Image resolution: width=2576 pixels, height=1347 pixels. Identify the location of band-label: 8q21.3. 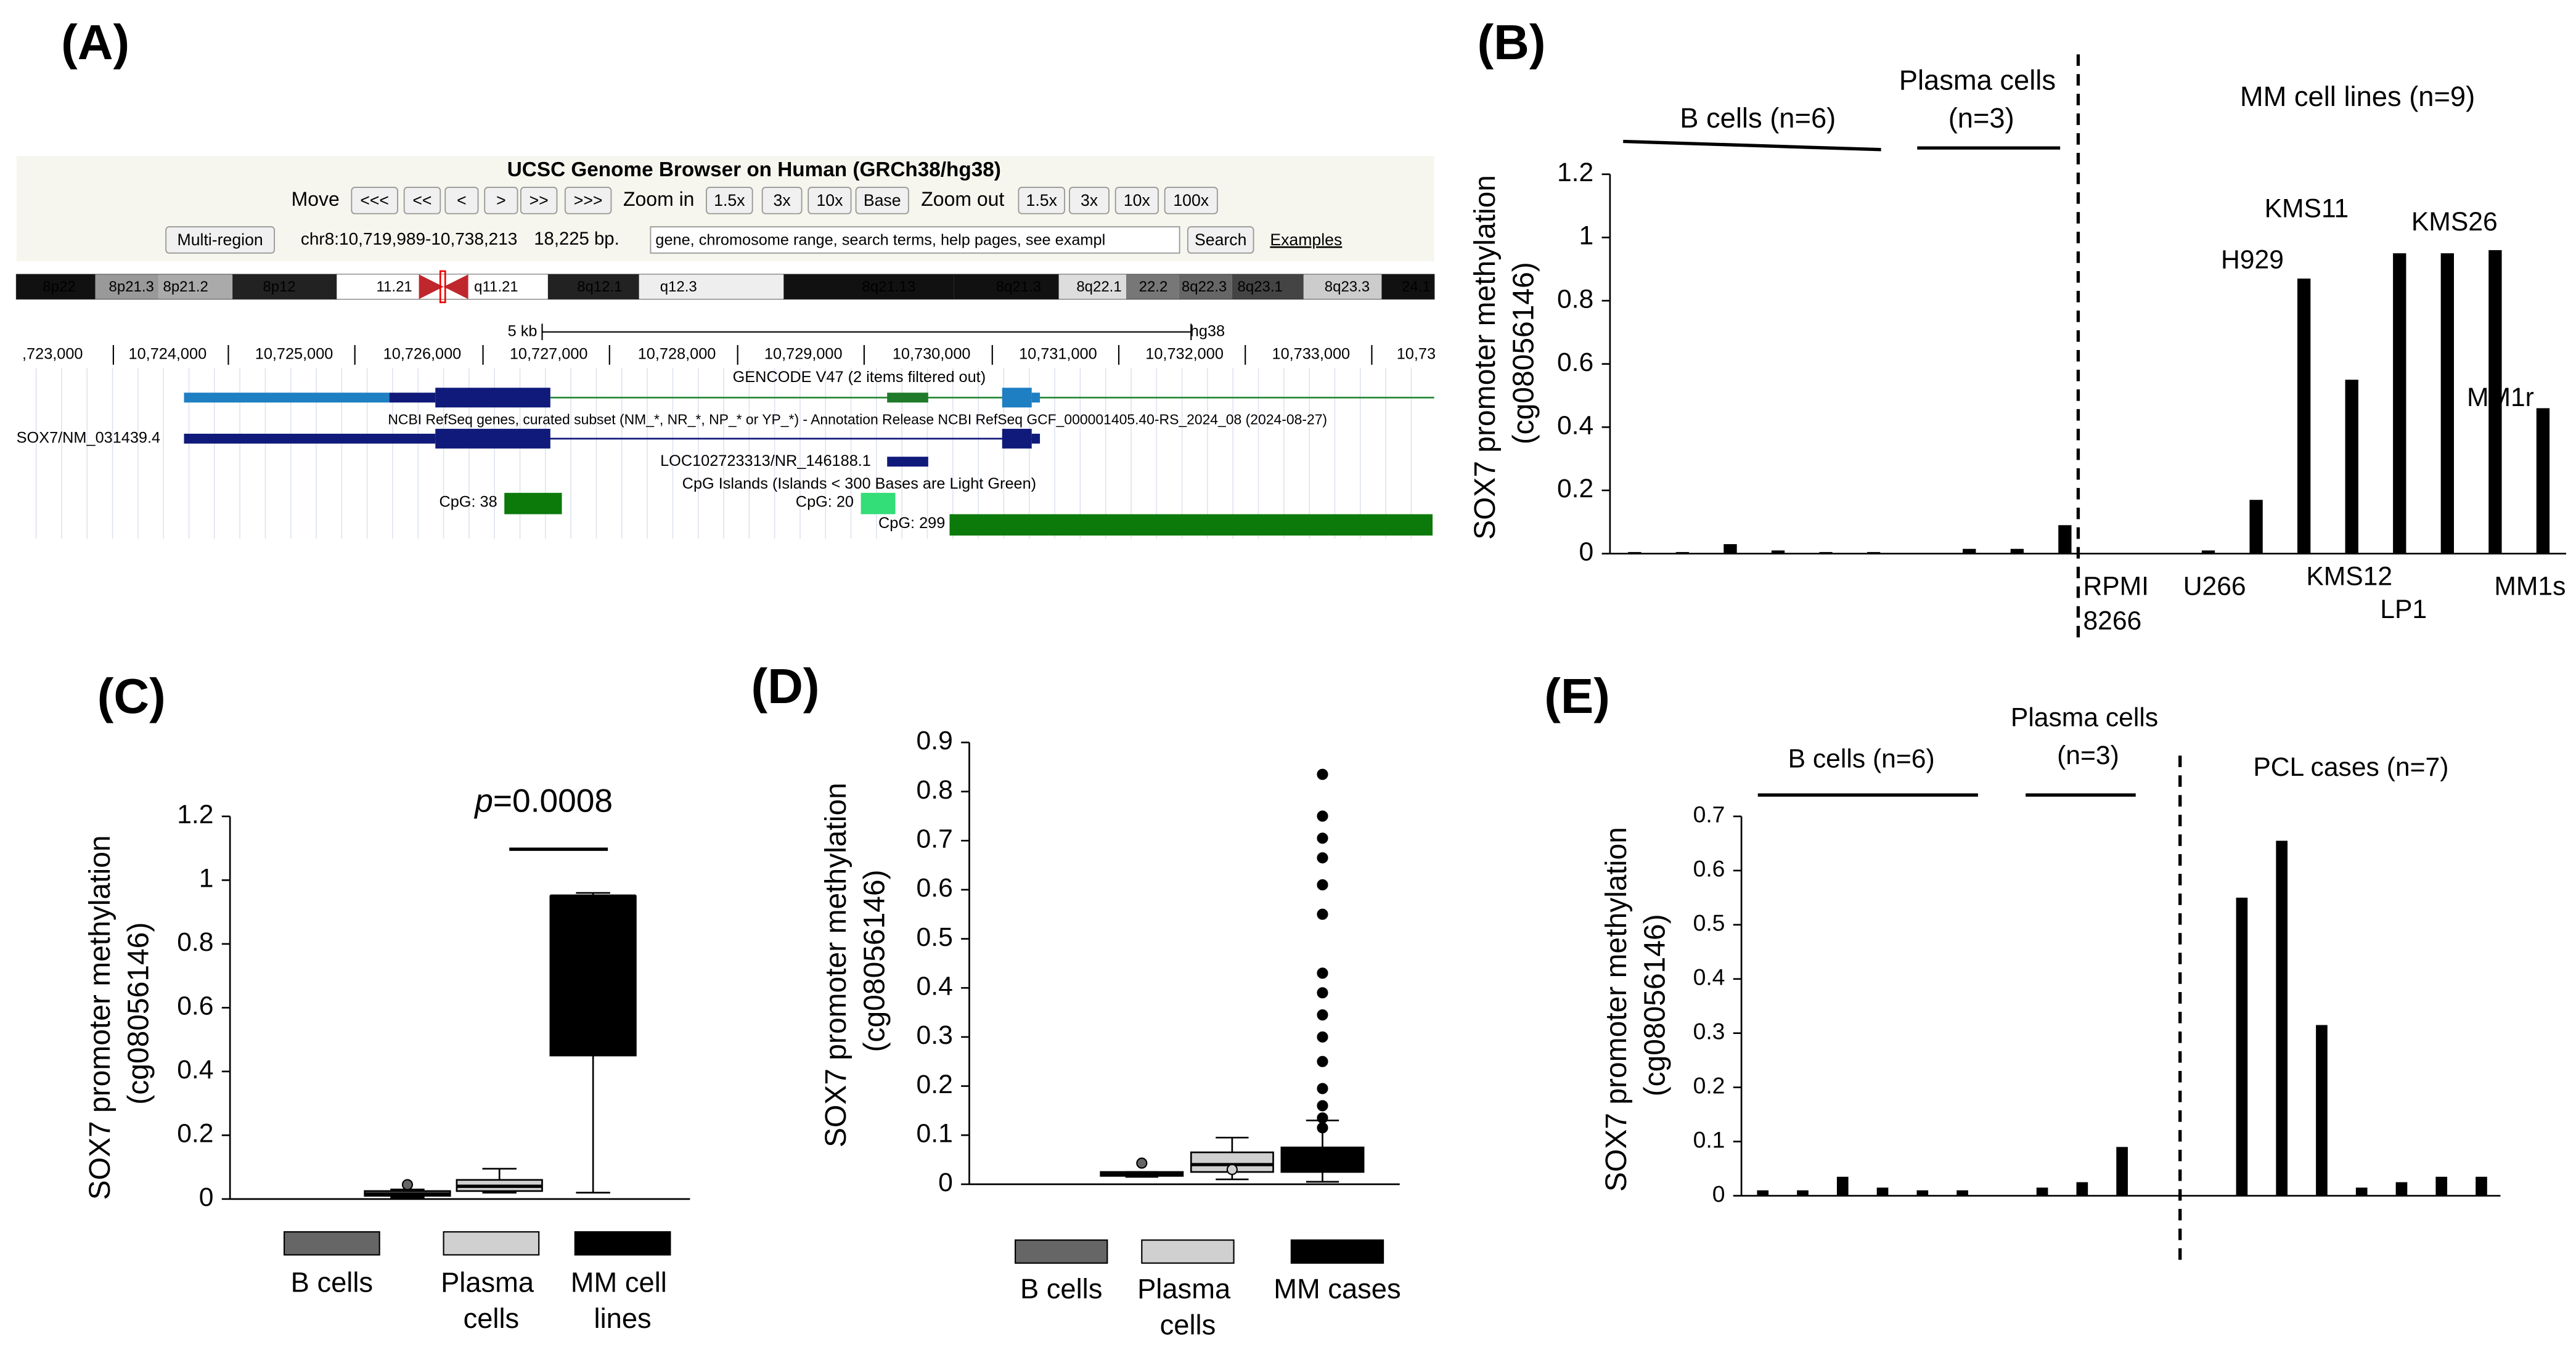
(1018, 287).